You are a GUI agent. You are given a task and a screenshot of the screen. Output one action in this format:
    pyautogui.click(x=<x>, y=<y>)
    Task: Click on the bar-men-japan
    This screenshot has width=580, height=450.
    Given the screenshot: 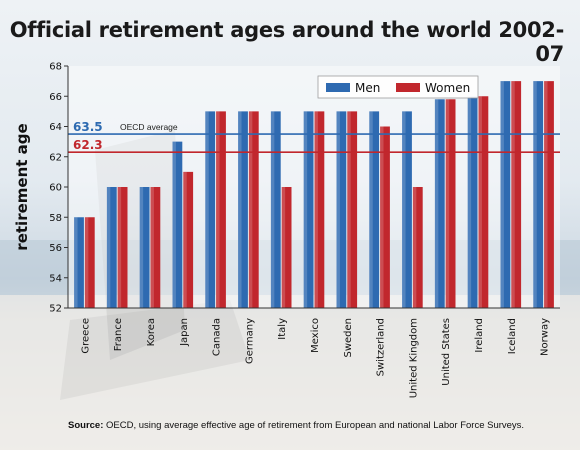 What is the action you would take?
    pyautogui.click(x=177, y=224)
    